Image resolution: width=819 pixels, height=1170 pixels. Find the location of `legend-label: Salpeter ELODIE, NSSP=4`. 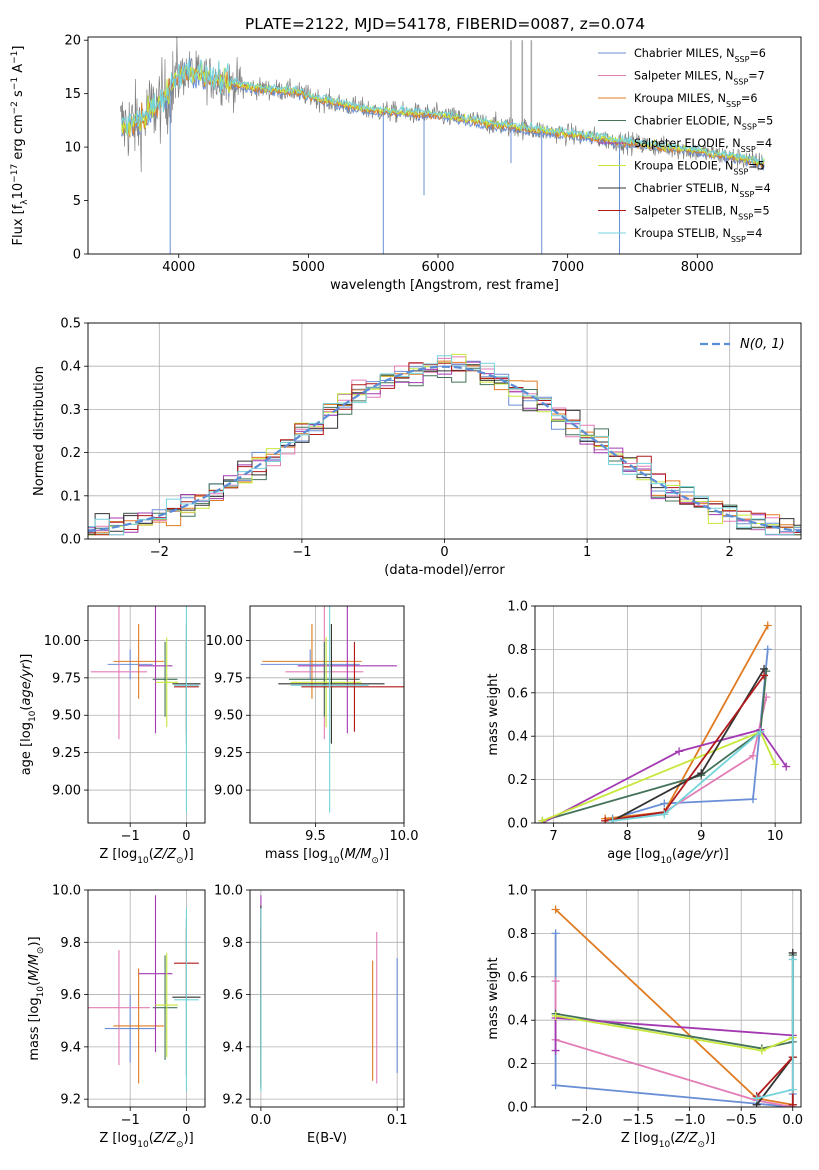

legend-label: Salpeter ELODIE, NSSP=4 is located at coordinates (703, 145).